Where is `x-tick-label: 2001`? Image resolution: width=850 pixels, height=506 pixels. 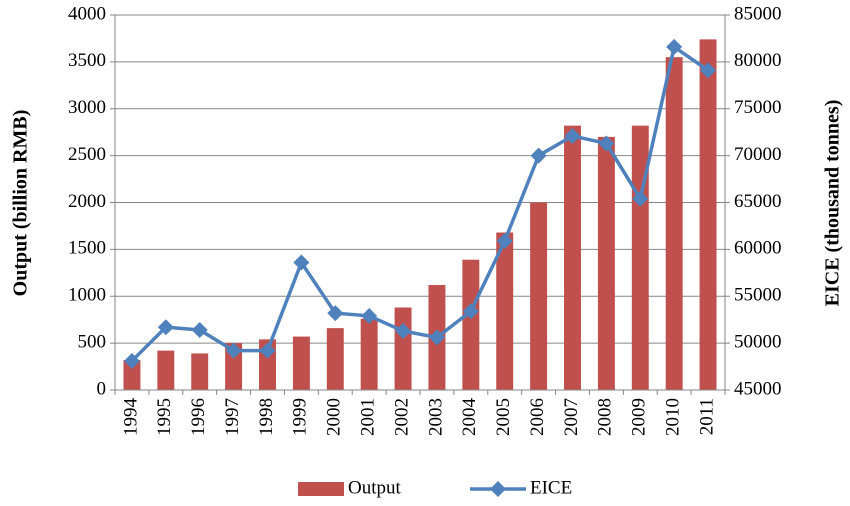 x-tick-label: 2001 is located at coordinates (368, 417).